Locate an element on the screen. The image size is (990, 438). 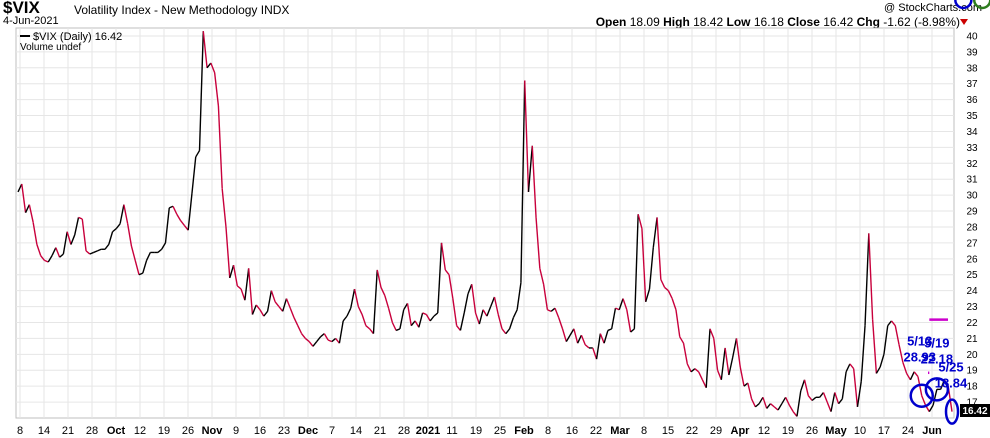
annotation-value: 18.84 is located at coordinates (951, 383).